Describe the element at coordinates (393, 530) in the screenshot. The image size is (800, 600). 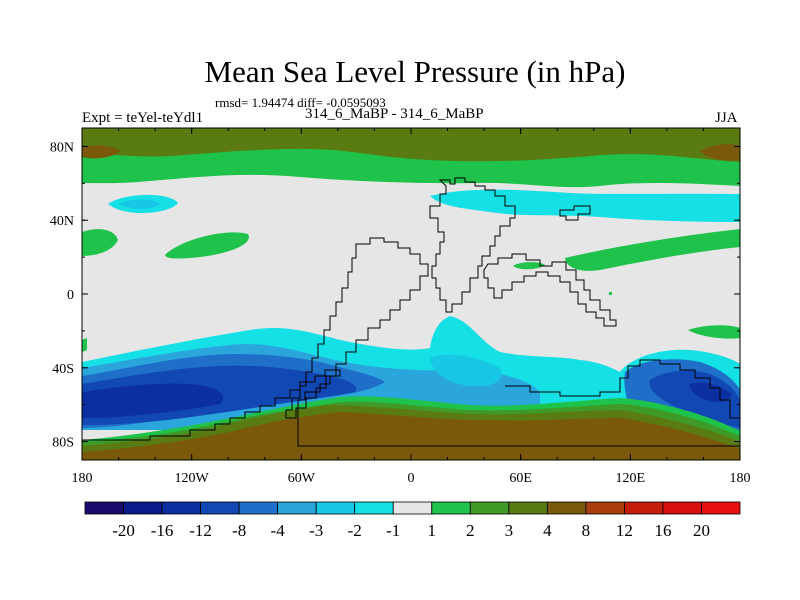
I see `colorbar-label: -1` at that location.